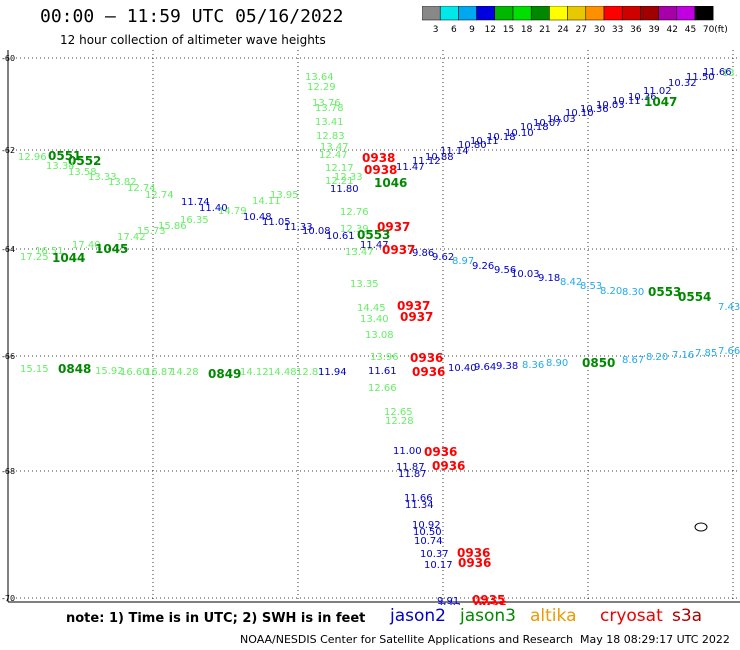 The image size is (740, 650). What do you see at coordinates (527, 30) in the screenshot?
I see `colorbar-tick-label: 18` at bounding box center [527, 30].